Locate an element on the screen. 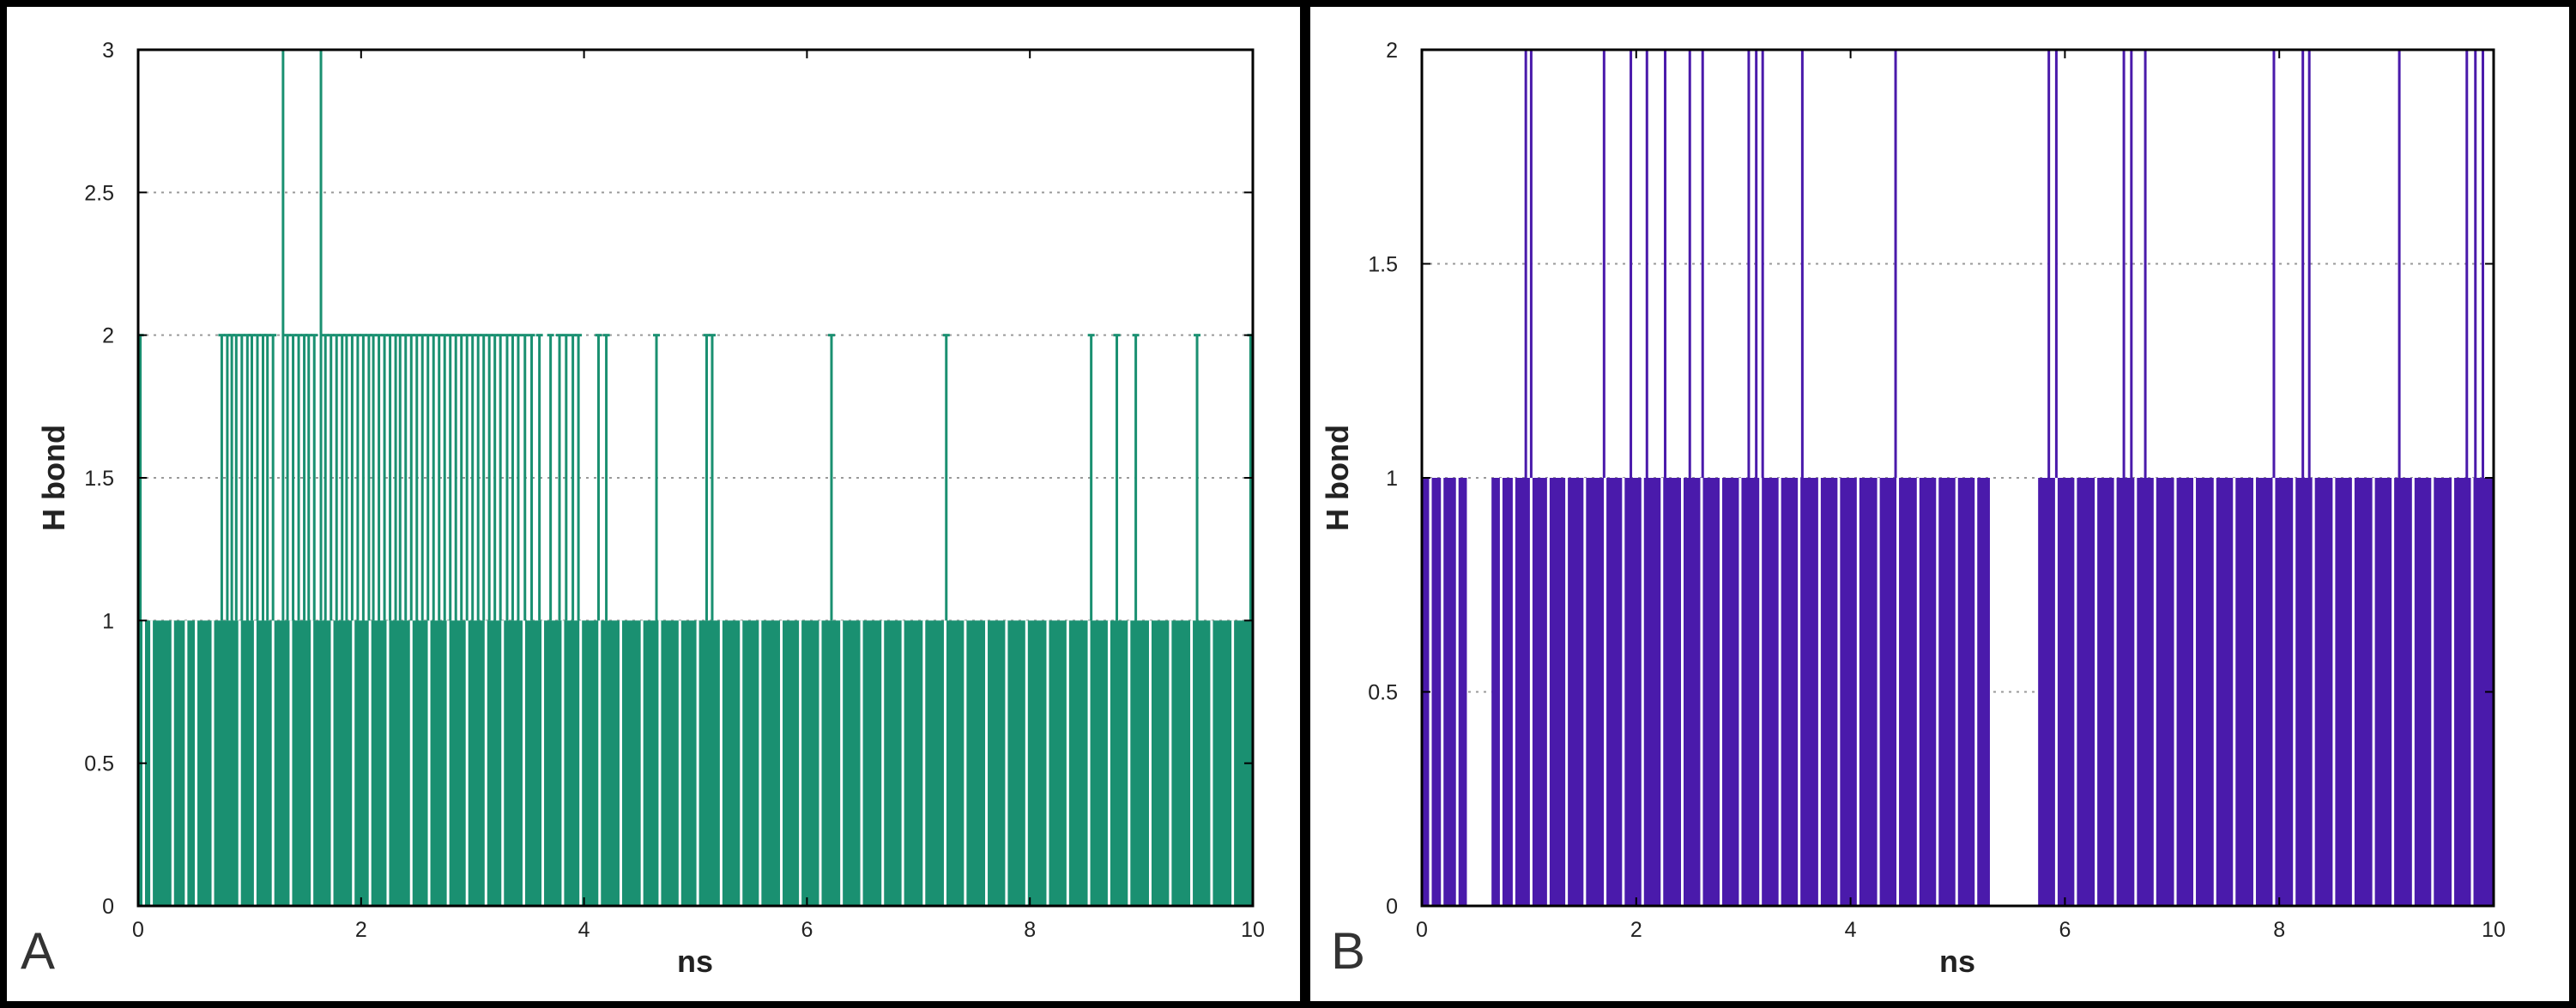 The image size is (2576, 1008). ytick-label: 3 is located at coordinates (108, 51).